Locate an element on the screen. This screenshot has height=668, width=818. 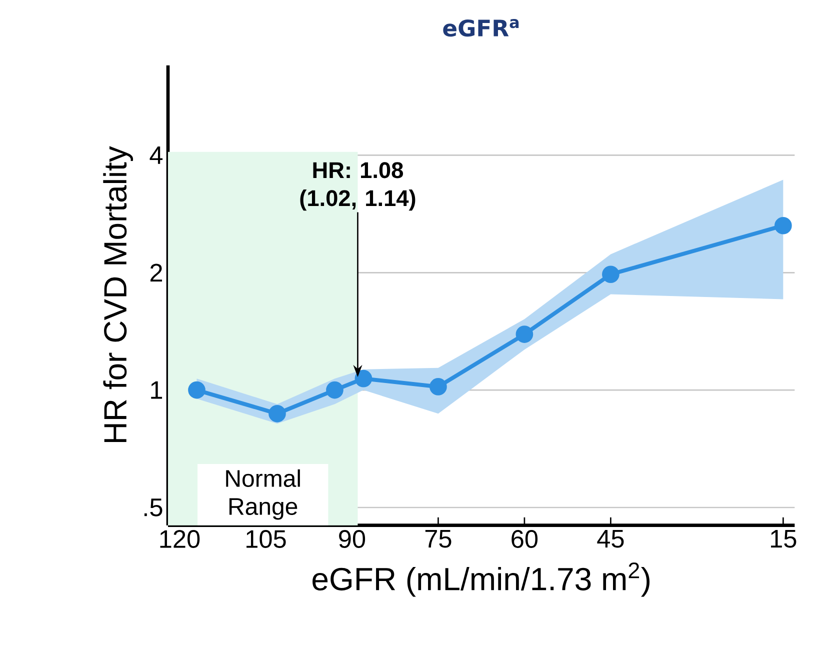
y-tick-label: 1 is located at coordinates (156, 390).